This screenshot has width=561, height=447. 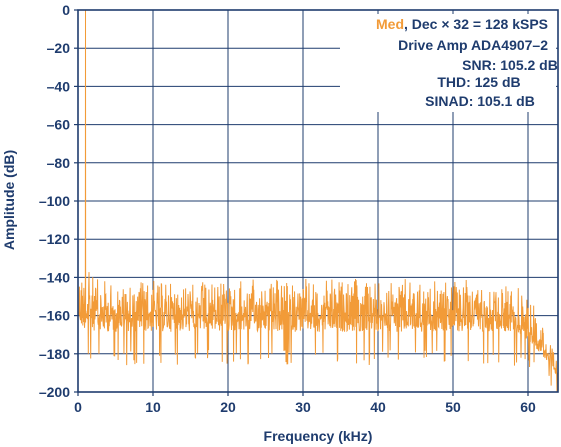 What do you see at coordinates (478, 82) in the screenshot?
I see `annotation-thd: THD: 125 dB` at bounding box center [478, 82].